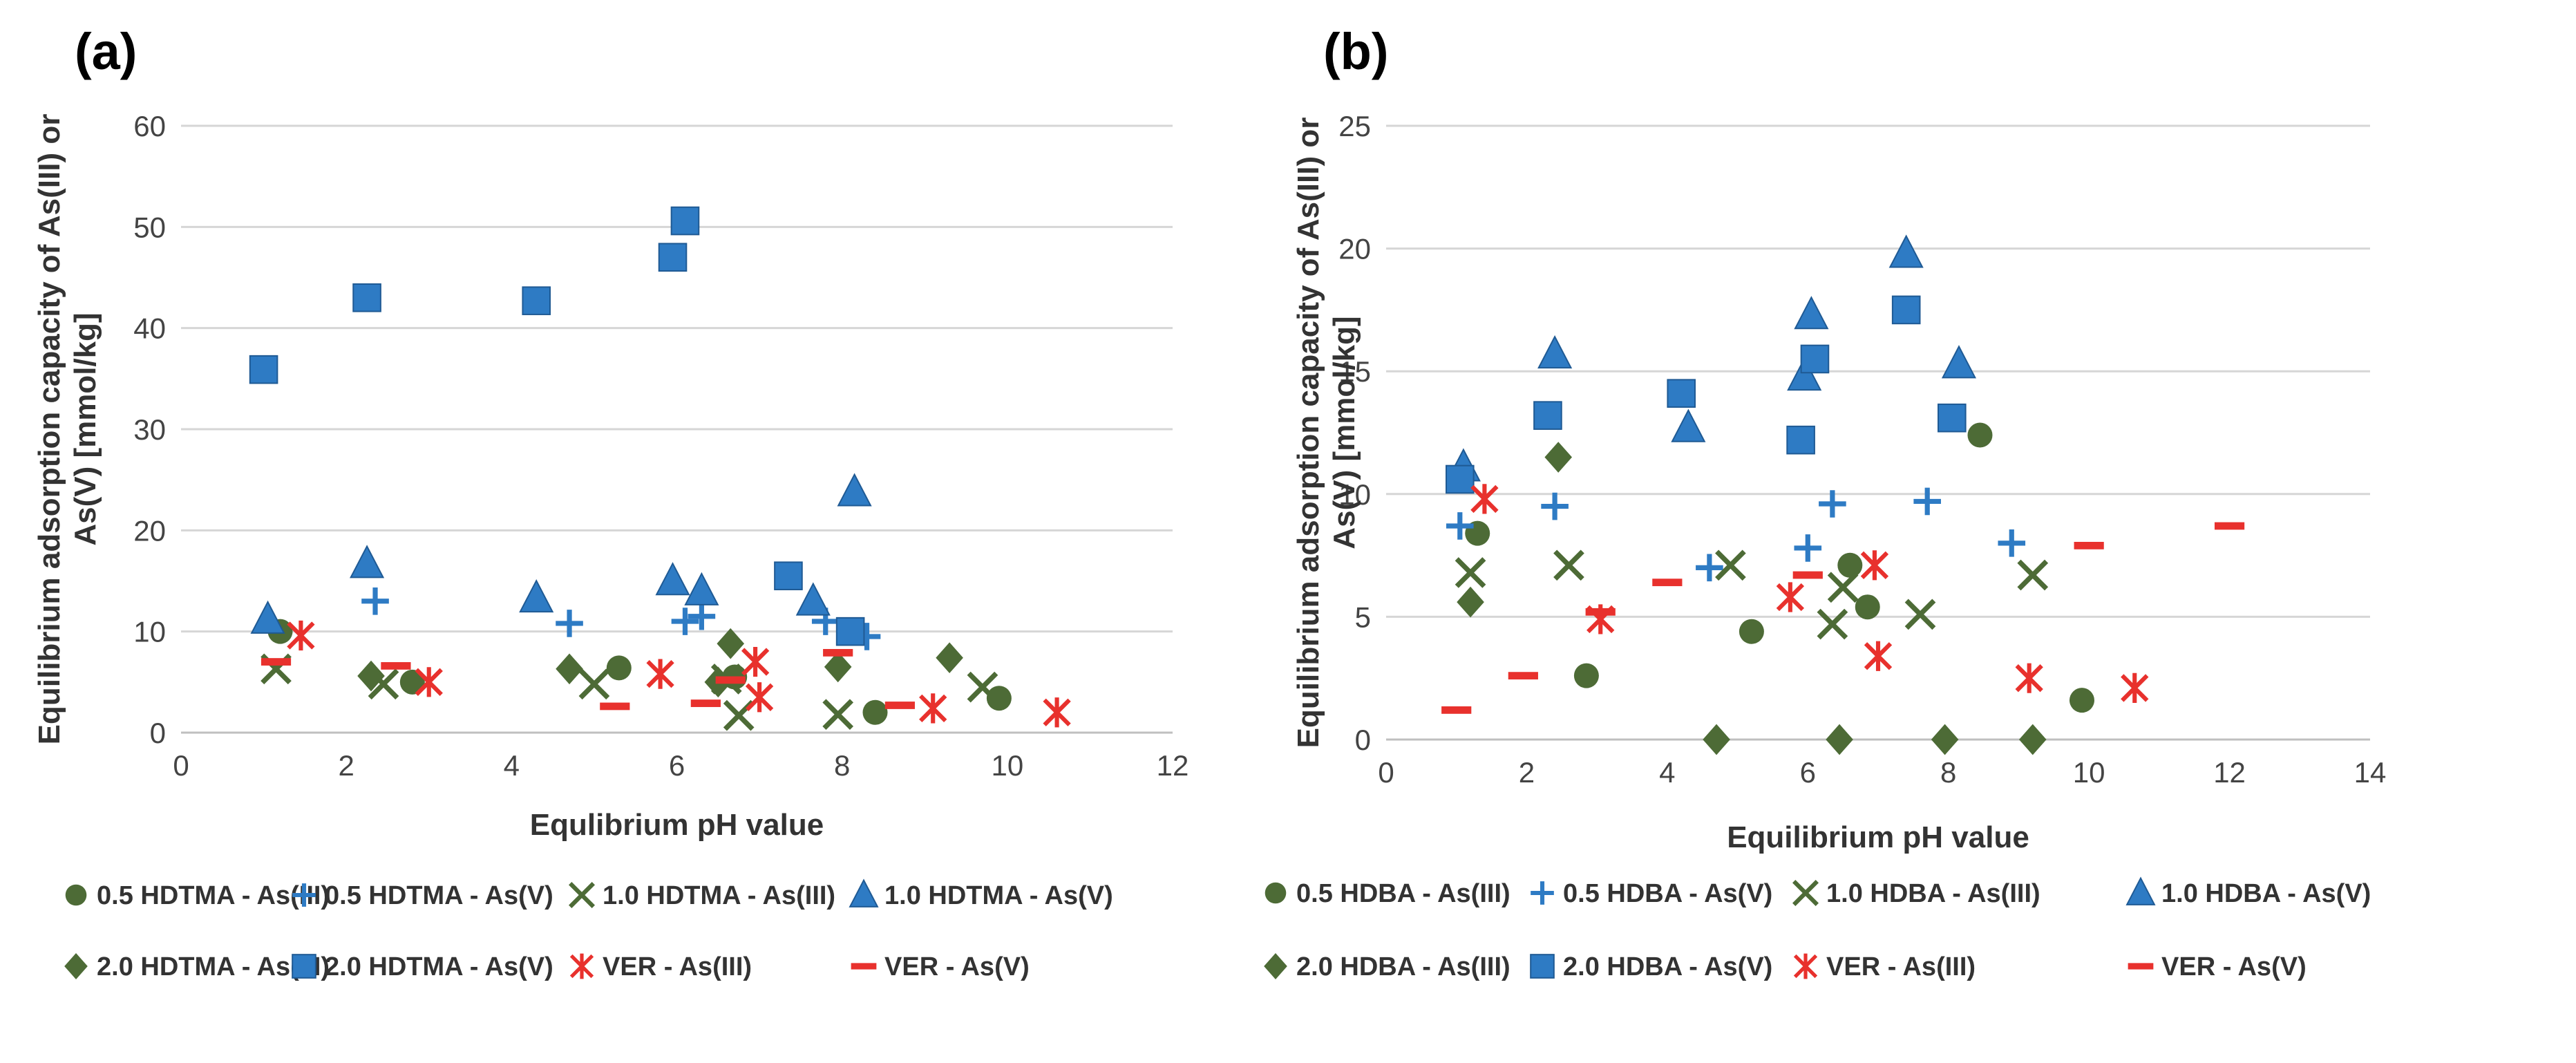 The width and height of the screenshot is (2576, 1063). Describe the element at coordinates (1878, 837) in the screenshot. I see `x-axis-title: Equilibrium pH value` at that location.